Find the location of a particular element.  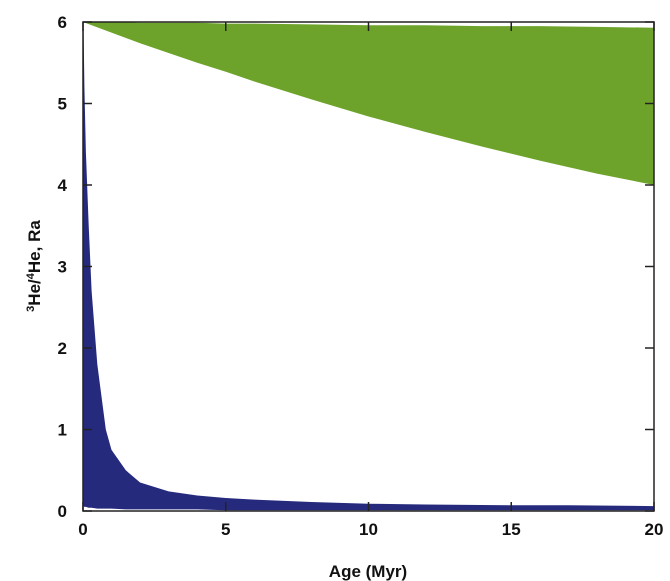

x-tick-label-5: 5 is located at coordinates (225, 529).